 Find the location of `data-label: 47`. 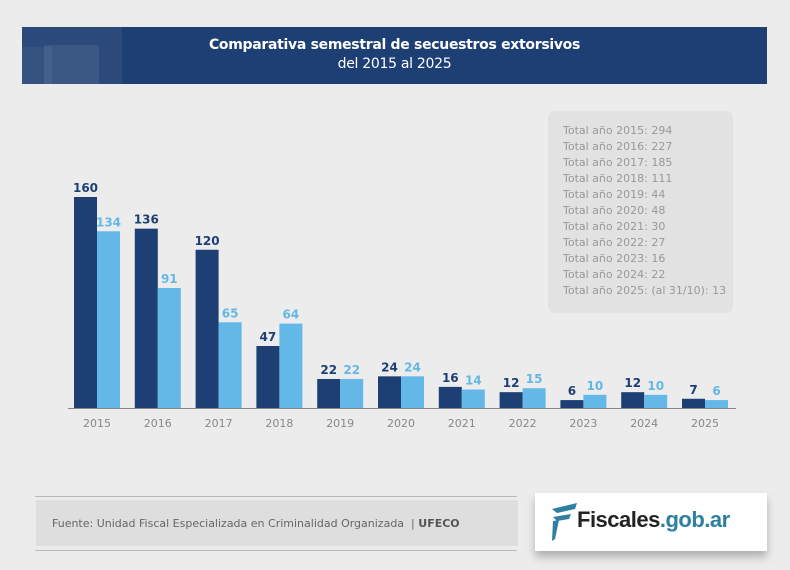

data-label: 47 is located at coordinates (268, 337).